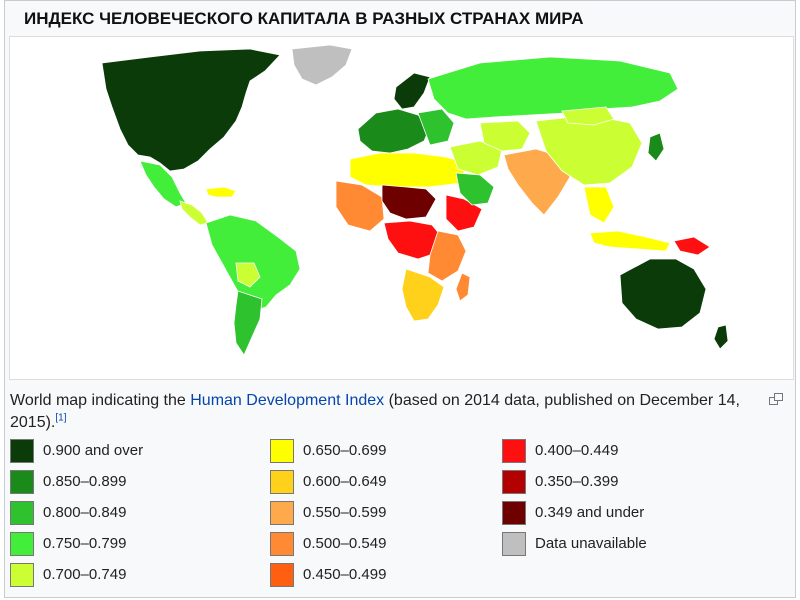  Describe the element at coordinates (412, 91) in the screenshot. I see `region-scandinavia` at that location.